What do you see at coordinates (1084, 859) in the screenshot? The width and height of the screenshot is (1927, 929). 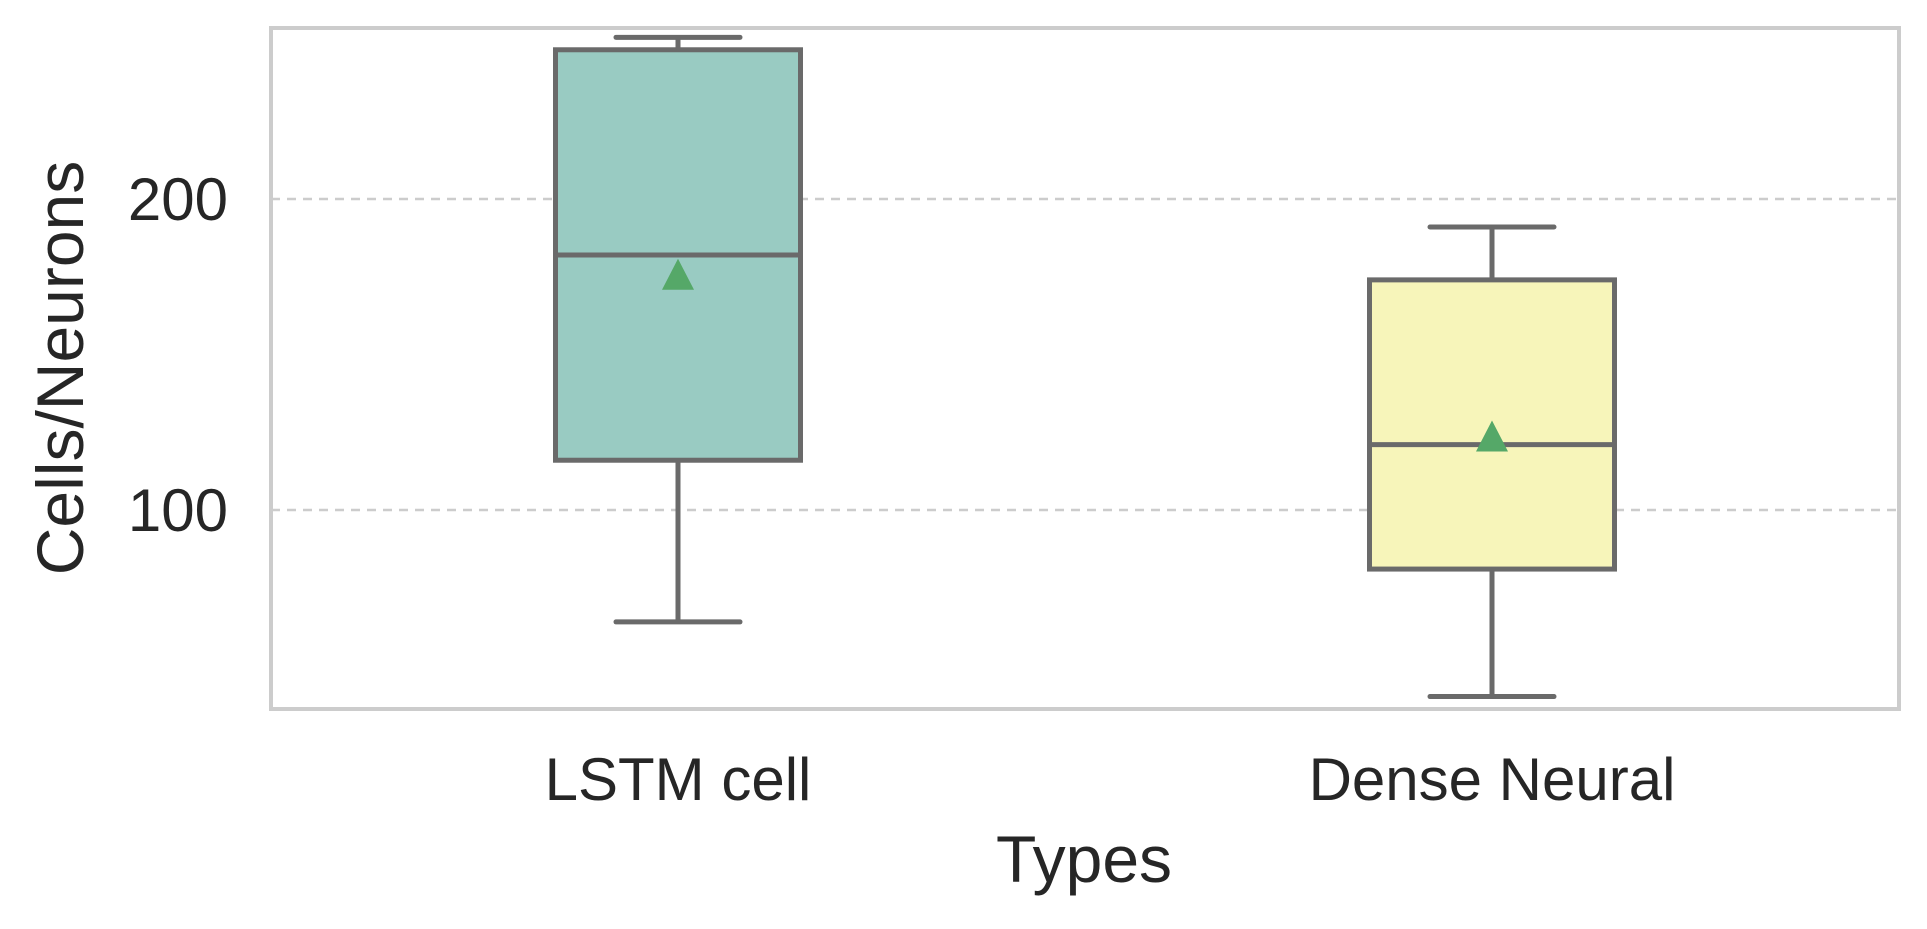 I see `x-axis-title: Types` at bounding box center [1084, 859].